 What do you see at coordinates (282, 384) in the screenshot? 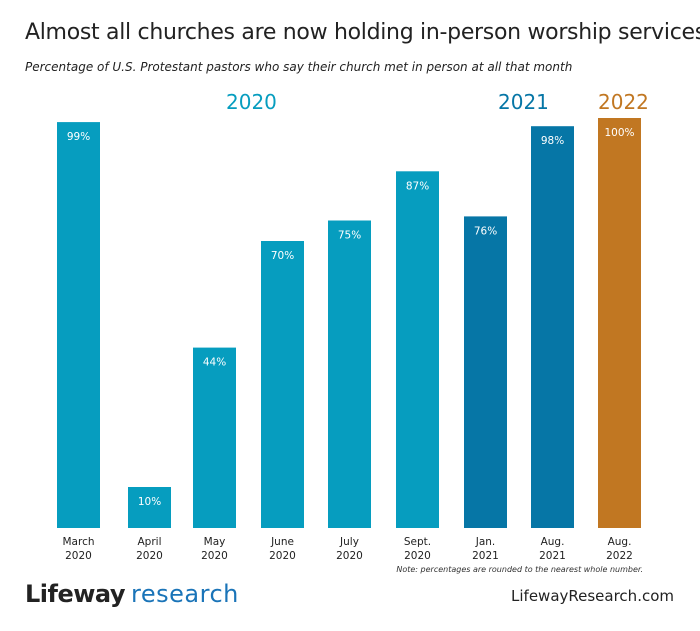
I see `bar-june-2020` at bounding box center [282, 384].